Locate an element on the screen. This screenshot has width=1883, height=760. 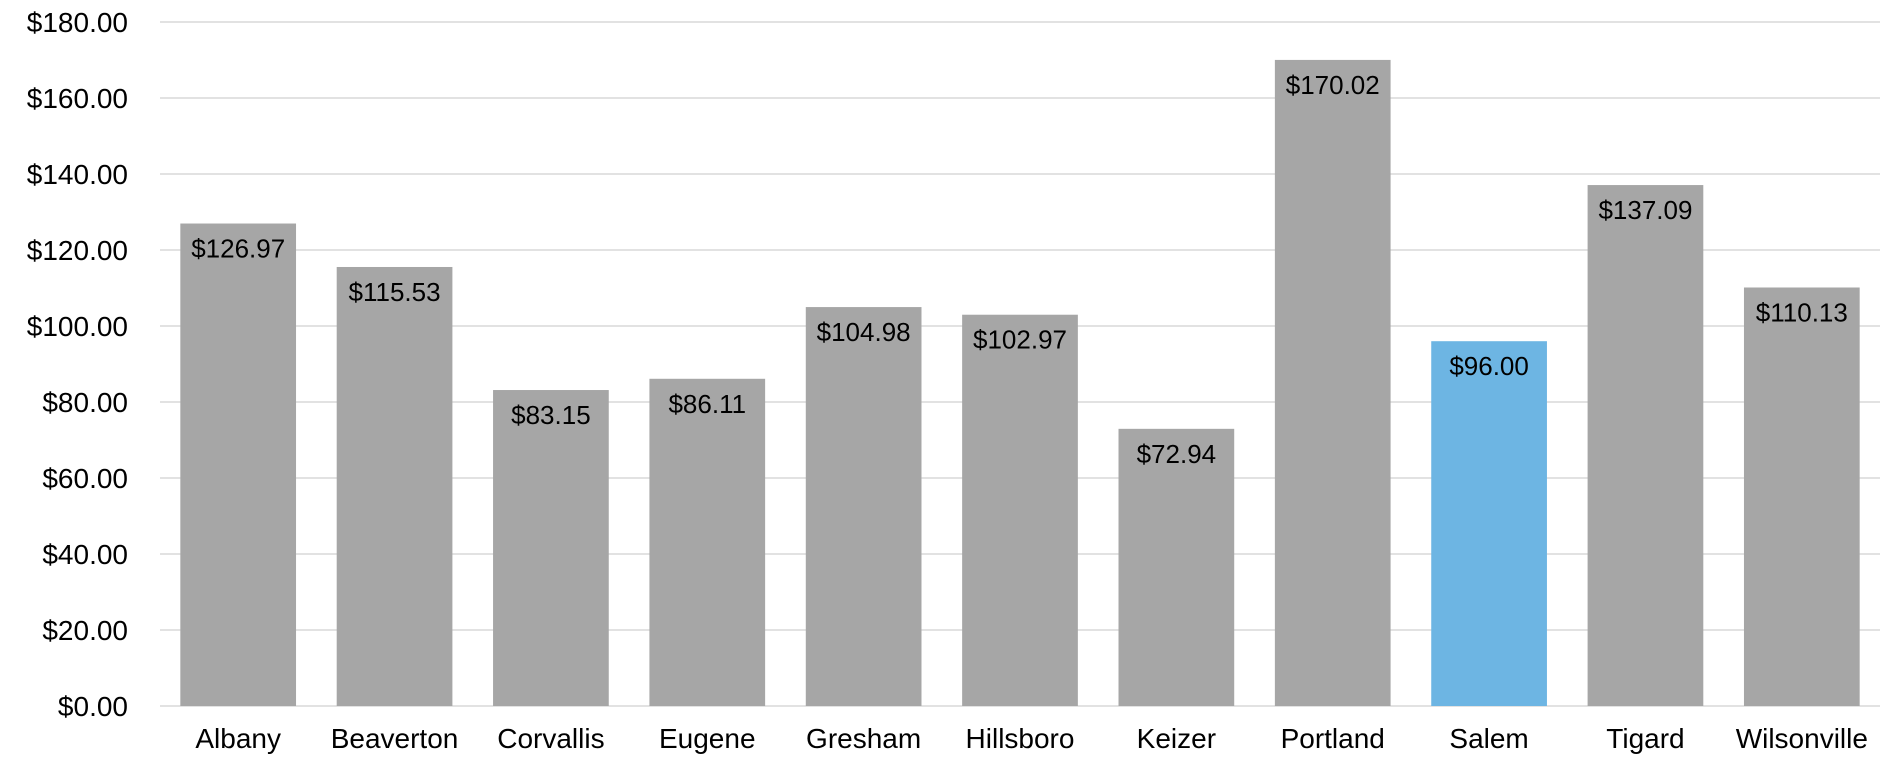
data-label-salem: $96.00 is located at coordinates (1489, 366).